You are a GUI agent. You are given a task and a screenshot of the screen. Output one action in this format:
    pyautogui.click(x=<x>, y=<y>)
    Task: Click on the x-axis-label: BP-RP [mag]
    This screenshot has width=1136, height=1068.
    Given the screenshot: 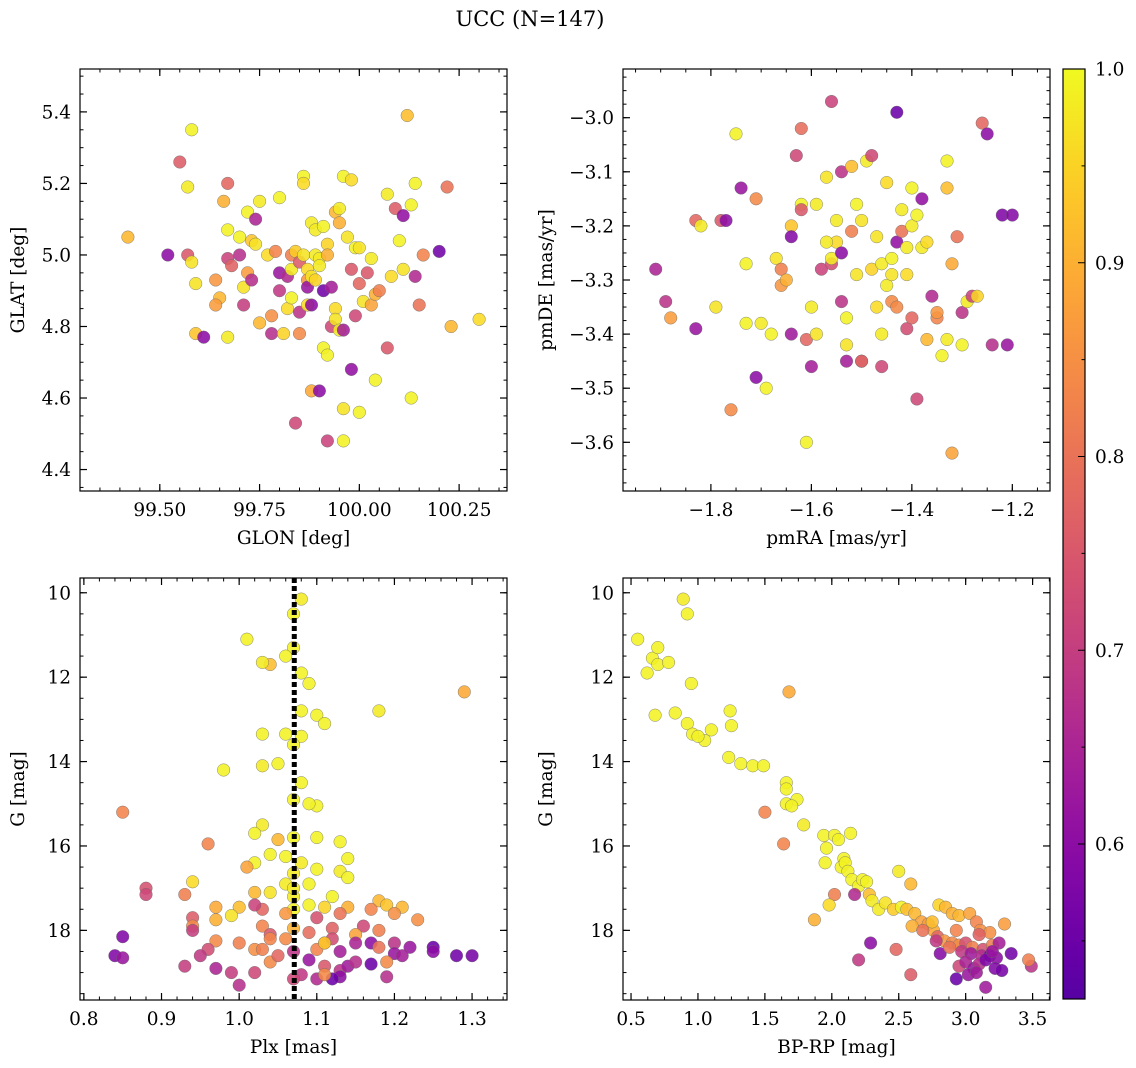 What is the action you would take?
    pyautogui.click(x=836, y=1047)
    